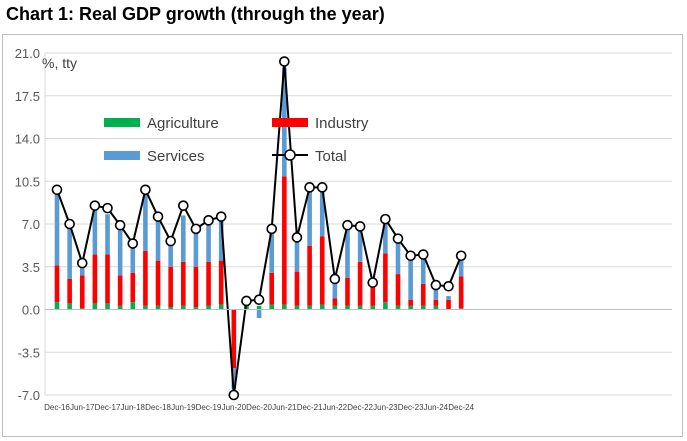 The height and width of the screenshot is (441, 687). Describe the element at coordinates (284, 407) in the screenshot. I see `x-tick-label: Jun-21` at that location.